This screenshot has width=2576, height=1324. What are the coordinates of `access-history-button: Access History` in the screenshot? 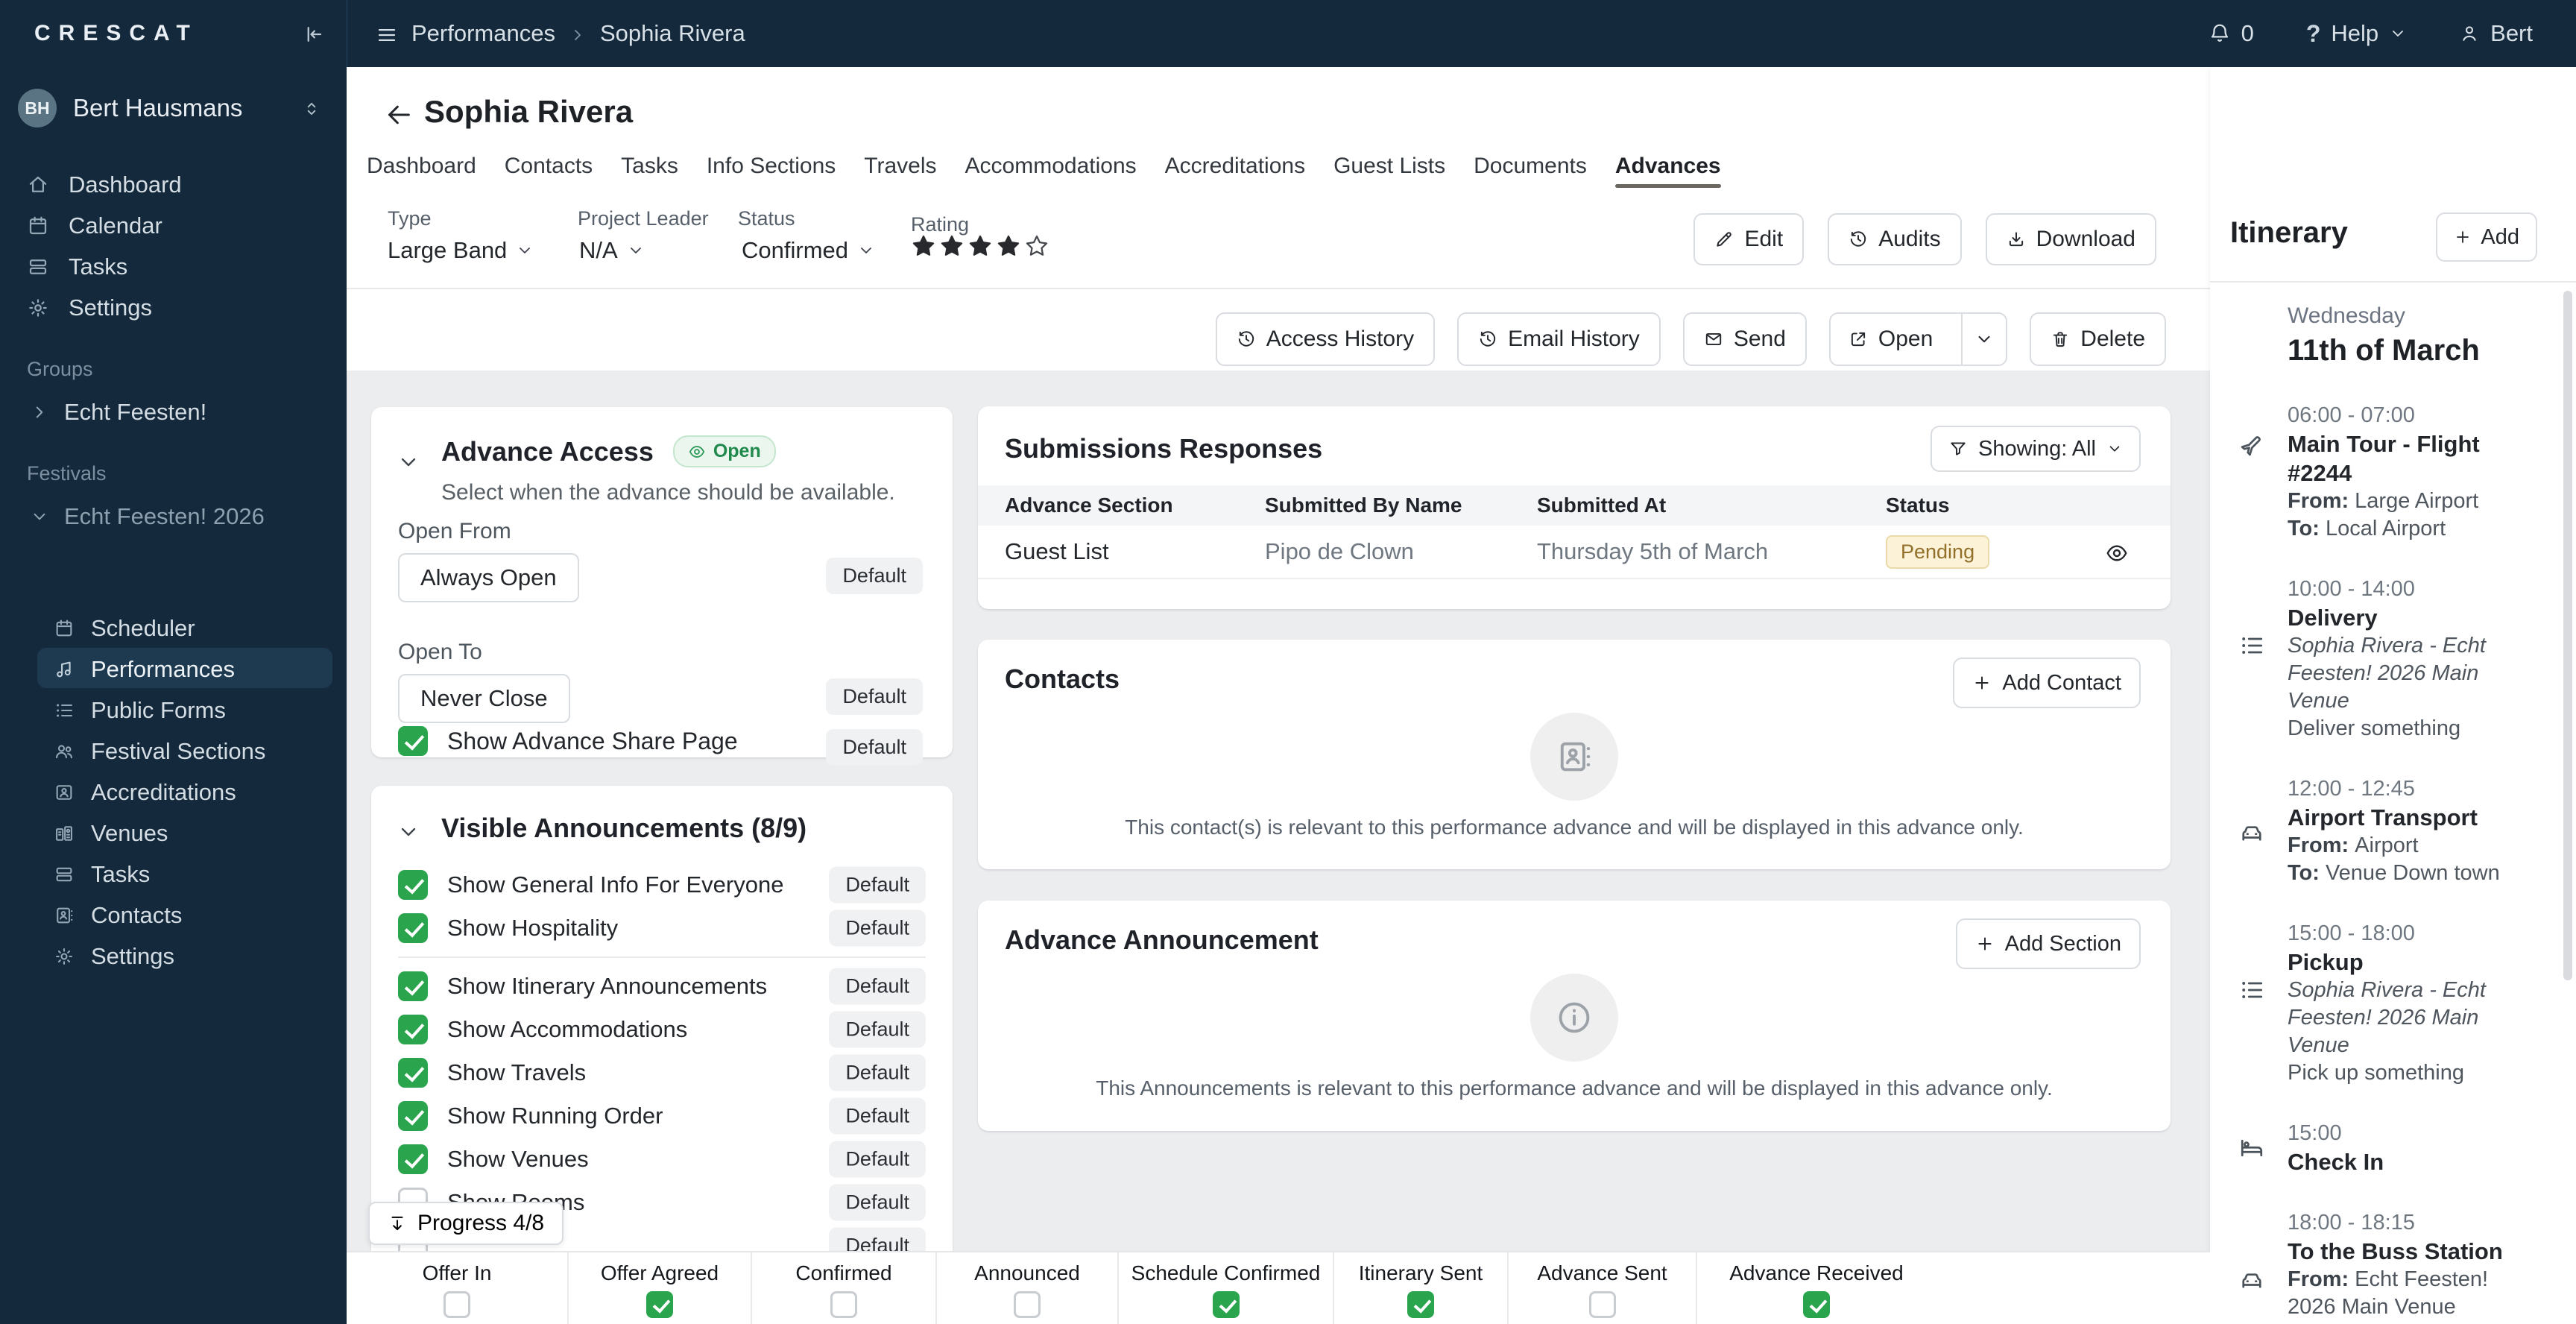 It's located at (1326, 339).